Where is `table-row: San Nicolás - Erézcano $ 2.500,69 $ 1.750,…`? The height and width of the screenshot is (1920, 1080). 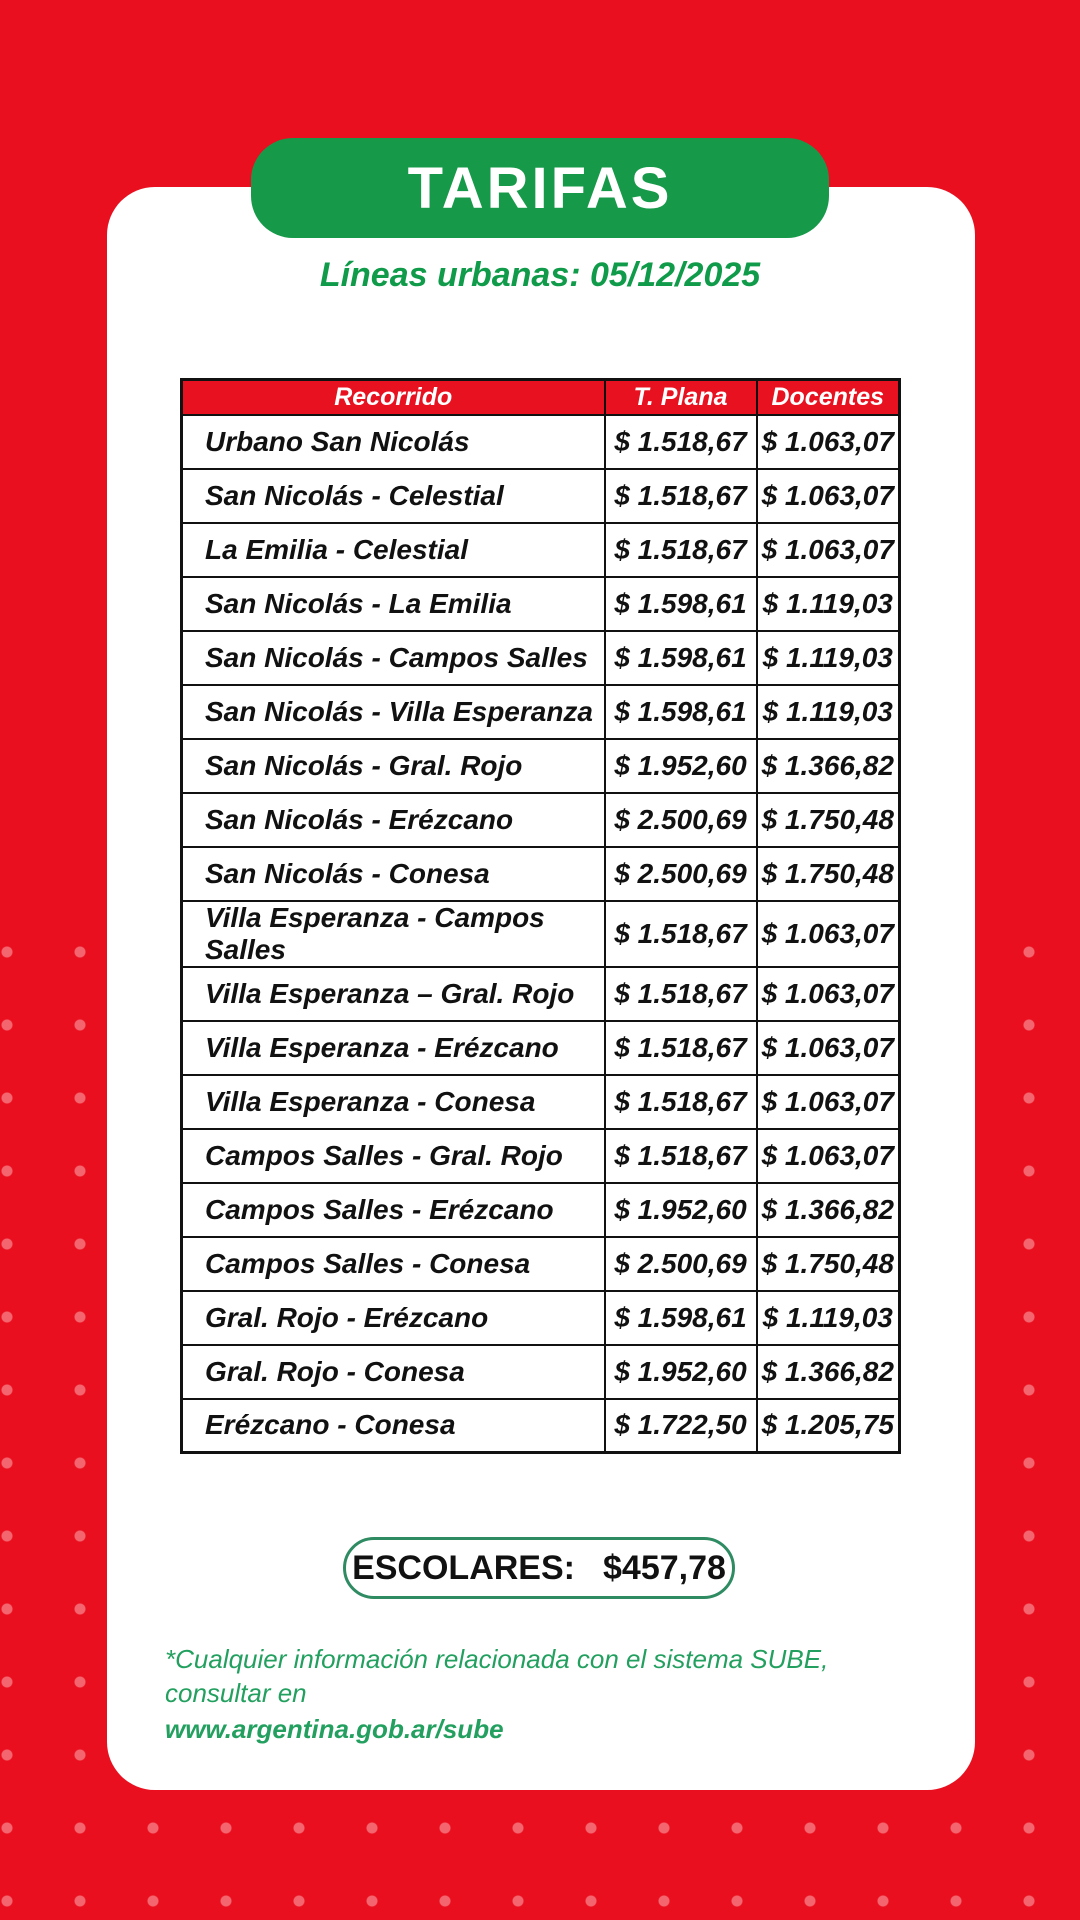 table-row: San Nicolás - Erézcano $ 2.500,69 $ 1.750,… is located at coordinates (540, 819).